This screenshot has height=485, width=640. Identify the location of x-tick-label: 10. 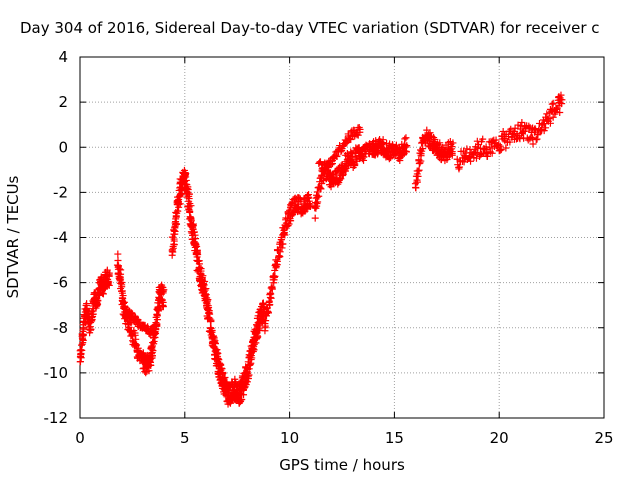
(289, 438).